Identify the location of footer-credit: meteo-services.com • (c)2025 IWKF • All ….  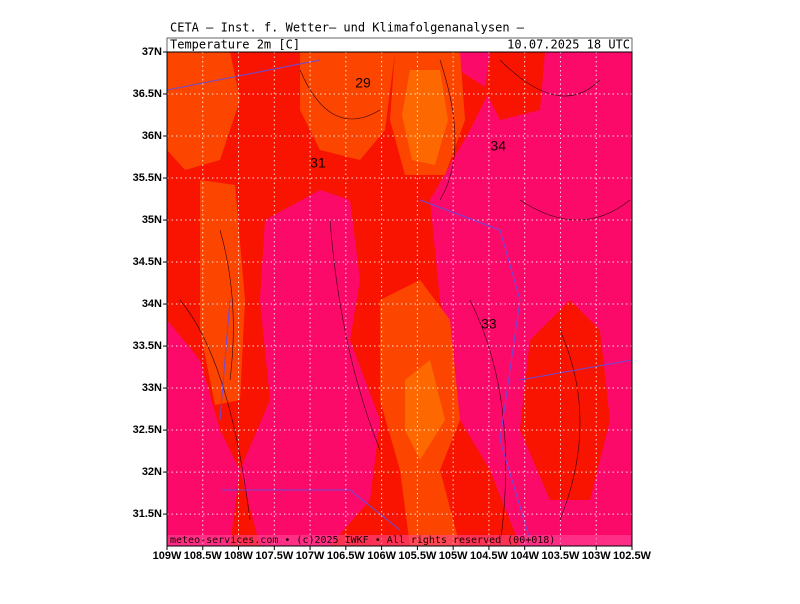
(362, 540).